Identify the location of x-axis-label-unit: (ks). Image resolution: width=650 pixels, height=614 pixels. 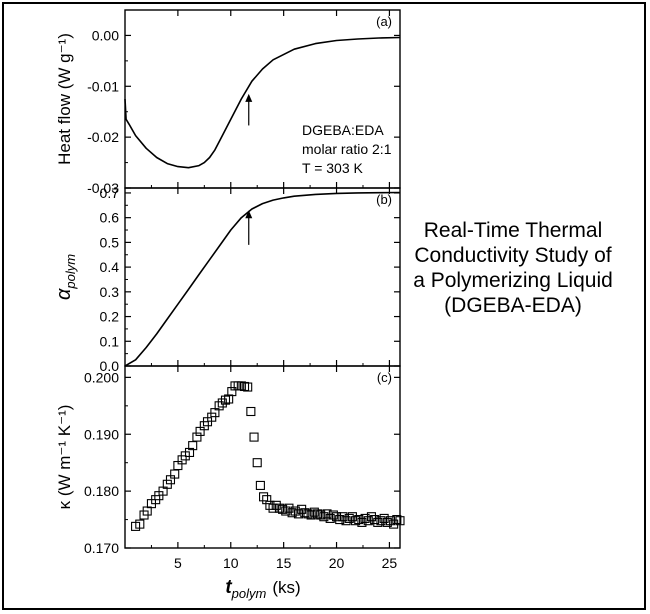
(286, 587).